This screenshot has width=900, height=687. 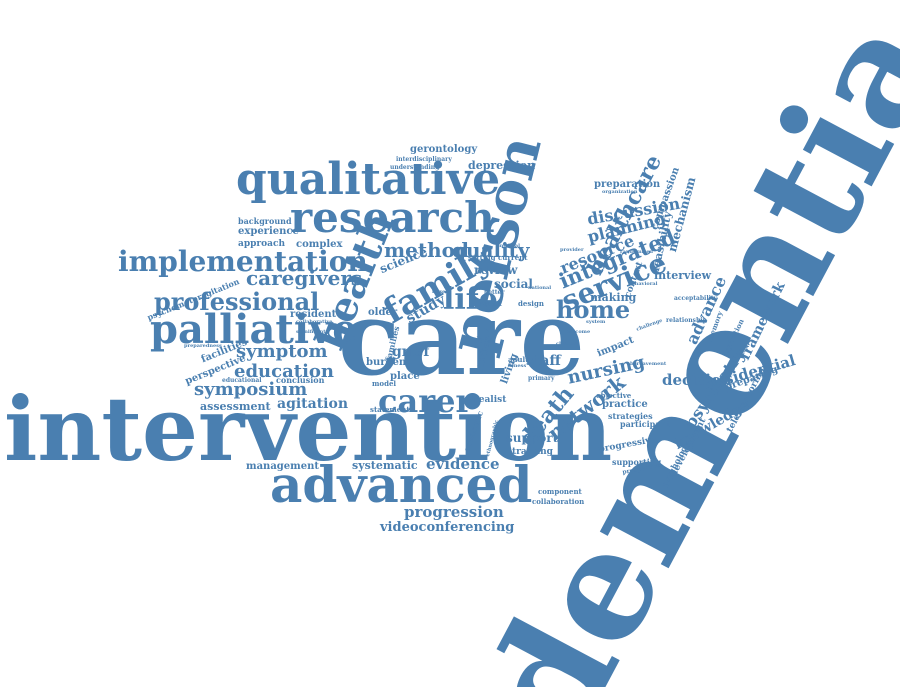 I want to click on word-progression: progression, so click(x=454, y=512).